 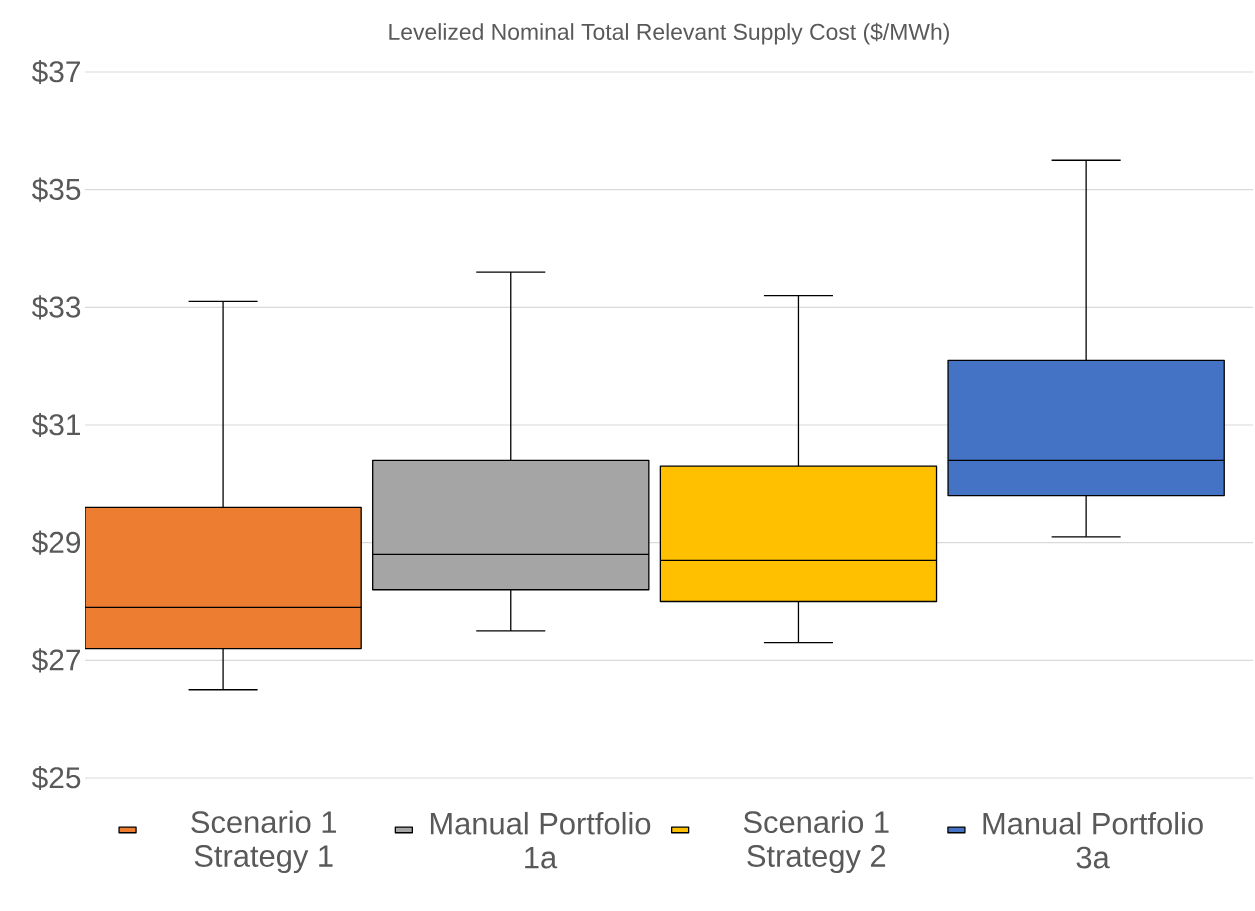 I want to click on y-tick-label: $33, so click(x=56, y=307).